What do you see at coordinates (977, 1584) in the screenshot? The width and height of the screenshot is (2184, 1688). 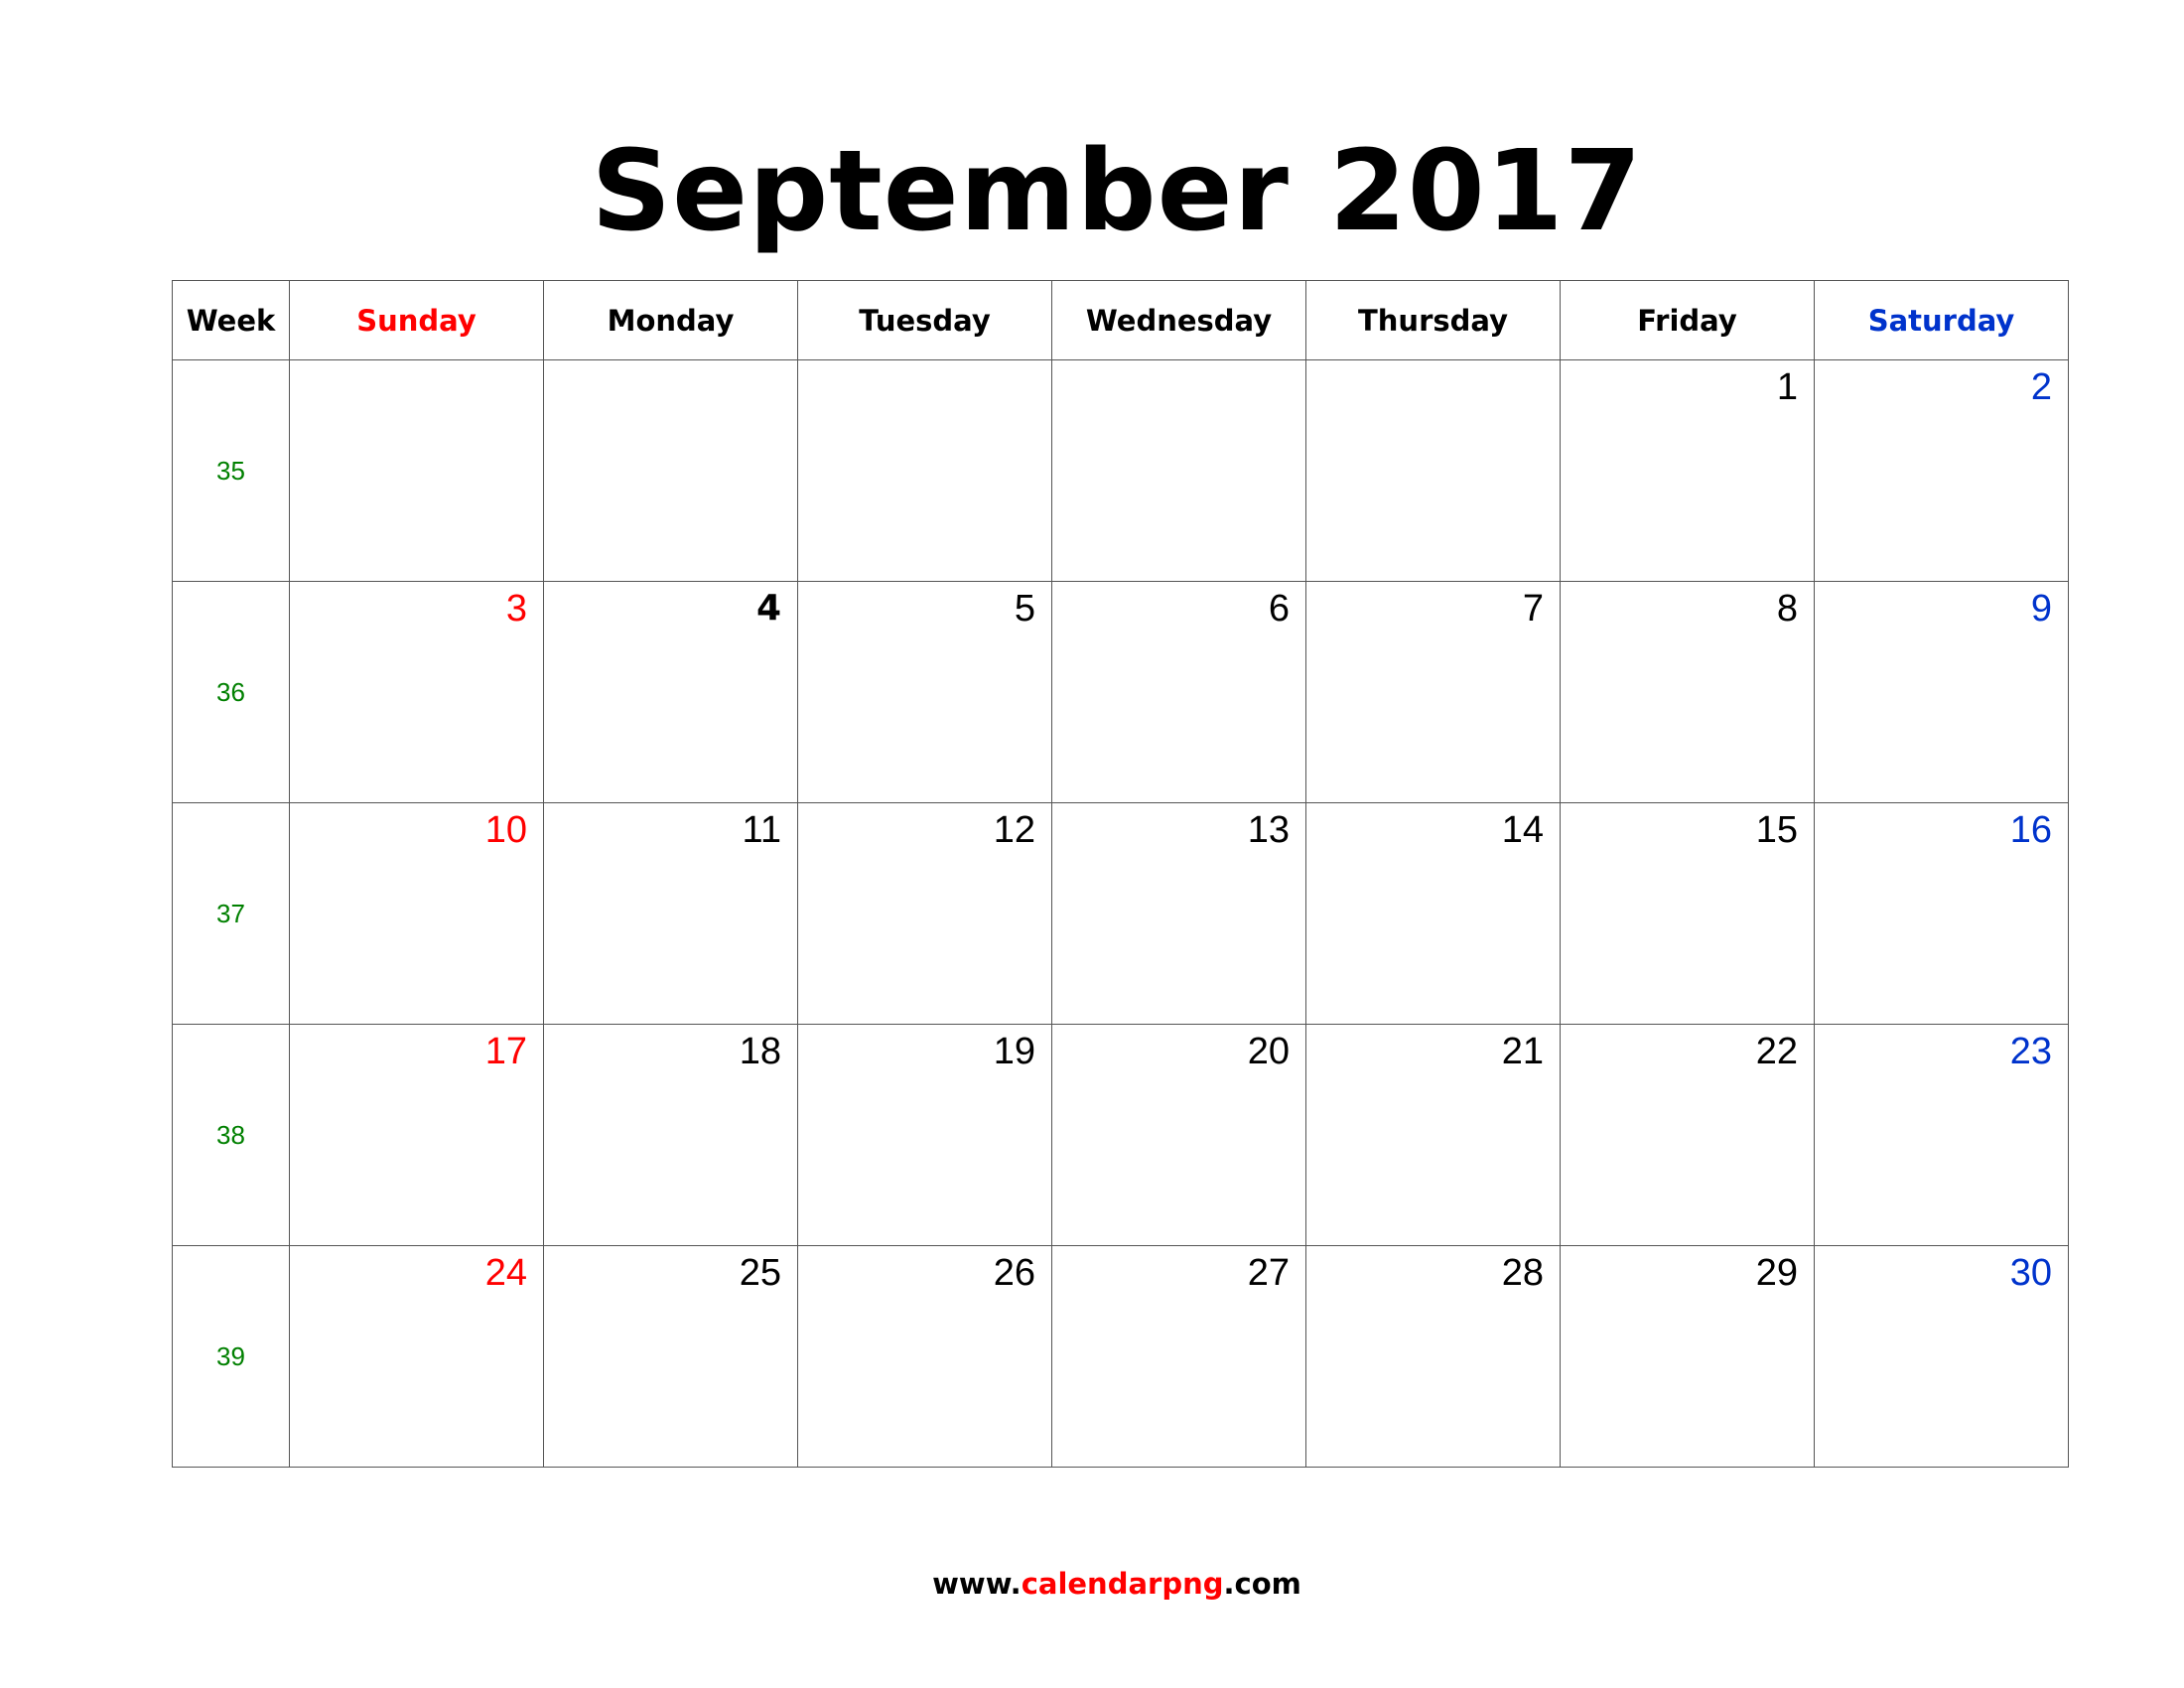 I see `footer-prefix: www.` at bounding box center [977, 1584].